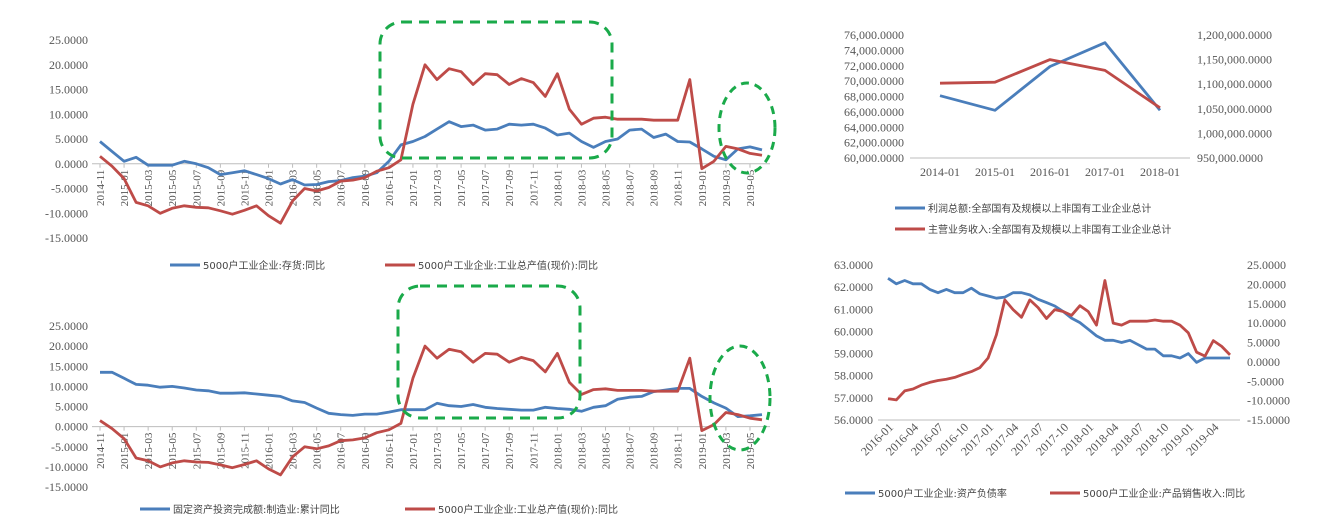 The width and height of the screenshot is (1330, 529). Describe the element at coordinates (101, 451) in the screenshot. I see `c2-xtick-0: 2014-11` at that location.